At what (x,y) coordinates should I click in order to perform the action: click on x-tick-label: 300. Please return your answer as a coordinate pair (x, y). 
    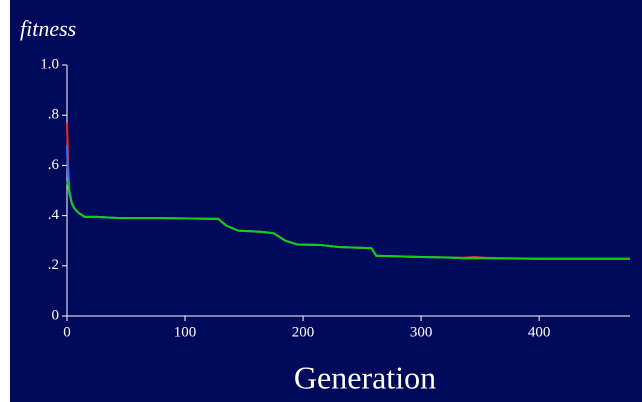
    Looking at the image, I should click on (421, 332).